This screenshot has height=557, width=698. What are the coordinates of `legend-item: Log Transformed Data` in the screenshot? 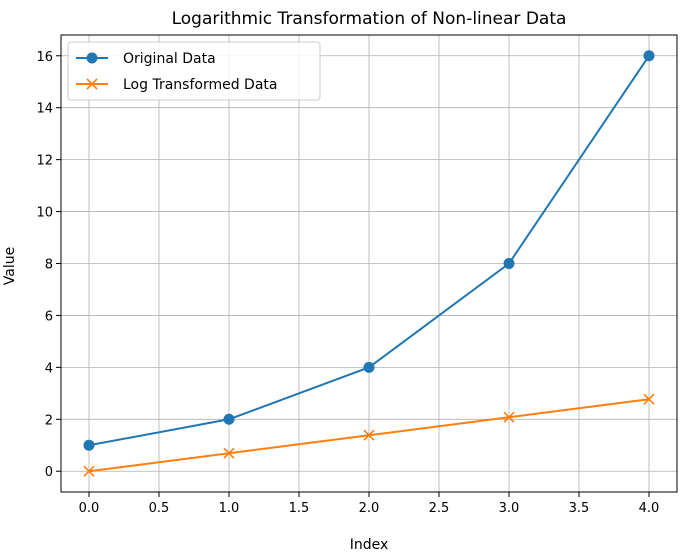 It's located at (176, 85).